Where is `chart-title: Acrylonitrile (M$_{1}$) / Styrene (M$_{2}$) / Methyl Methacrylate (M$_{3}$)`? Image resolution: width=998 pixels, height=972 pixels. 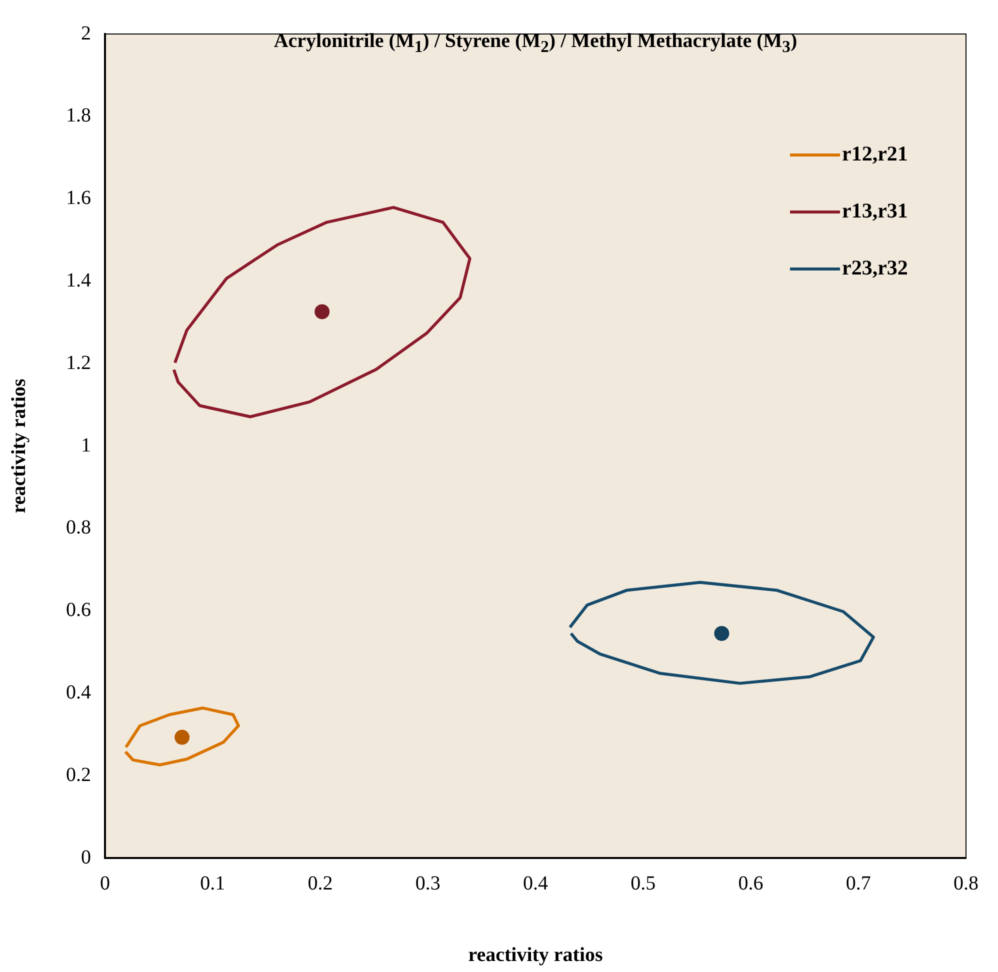
chart-title: Acrylonitrile (M$_{1}$) / Styrene (M$_{2}$) / Methyl Methacrylate (M$_{3}$) is located at coordinates (535, 43).